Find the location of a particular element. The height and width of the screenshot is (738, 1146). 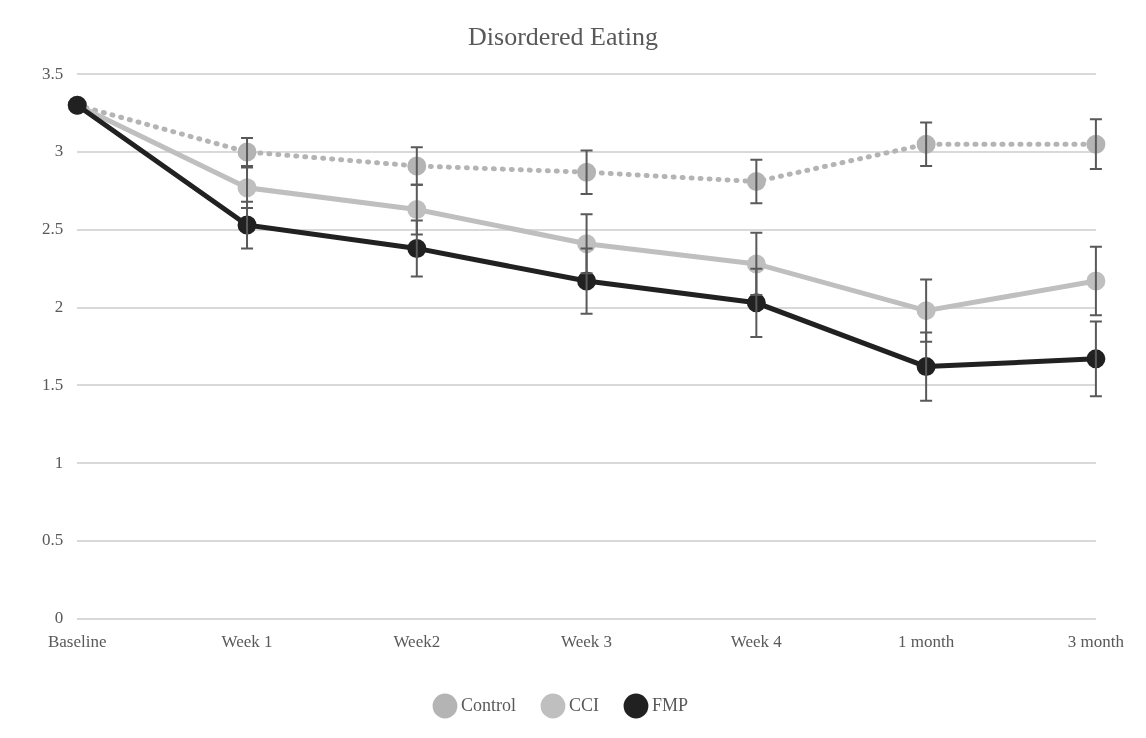

legend-label: Control is located at coordinates (488, 704).